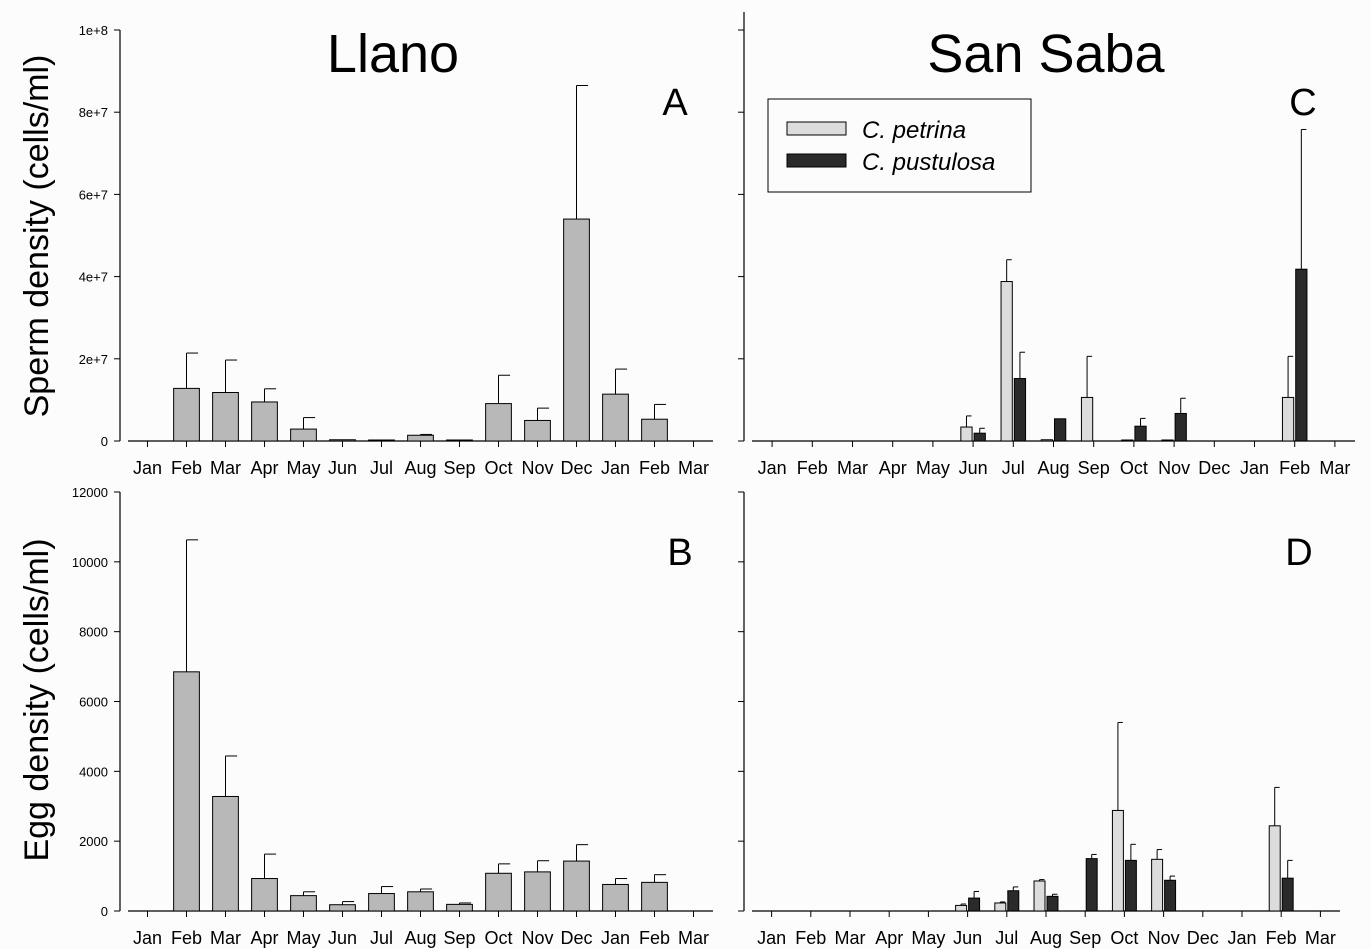 The image size is (1371, 949). Describe the element at coordinates (393, 54) in the screenshot. I see `site-title-llano: Llano` at that location.